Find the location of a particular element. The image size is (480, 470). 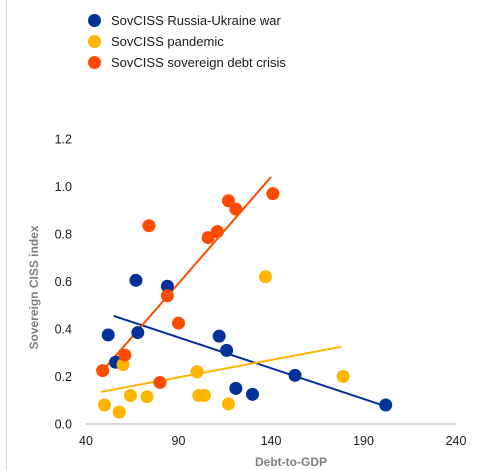

x-tick-label: 40 is located at coordinates (86, 441).